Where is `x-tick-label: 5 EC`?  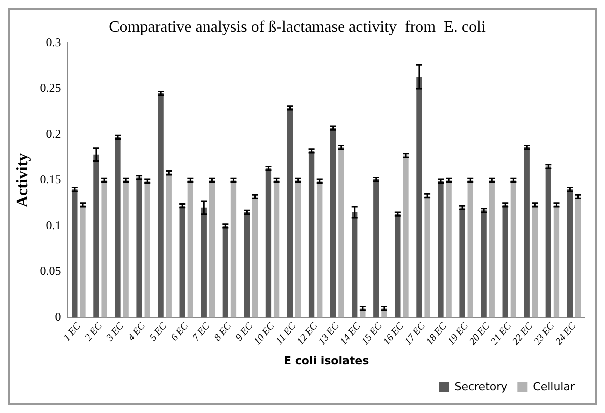 x-tick-label: 5 EC is located at coordinates (159, 332).